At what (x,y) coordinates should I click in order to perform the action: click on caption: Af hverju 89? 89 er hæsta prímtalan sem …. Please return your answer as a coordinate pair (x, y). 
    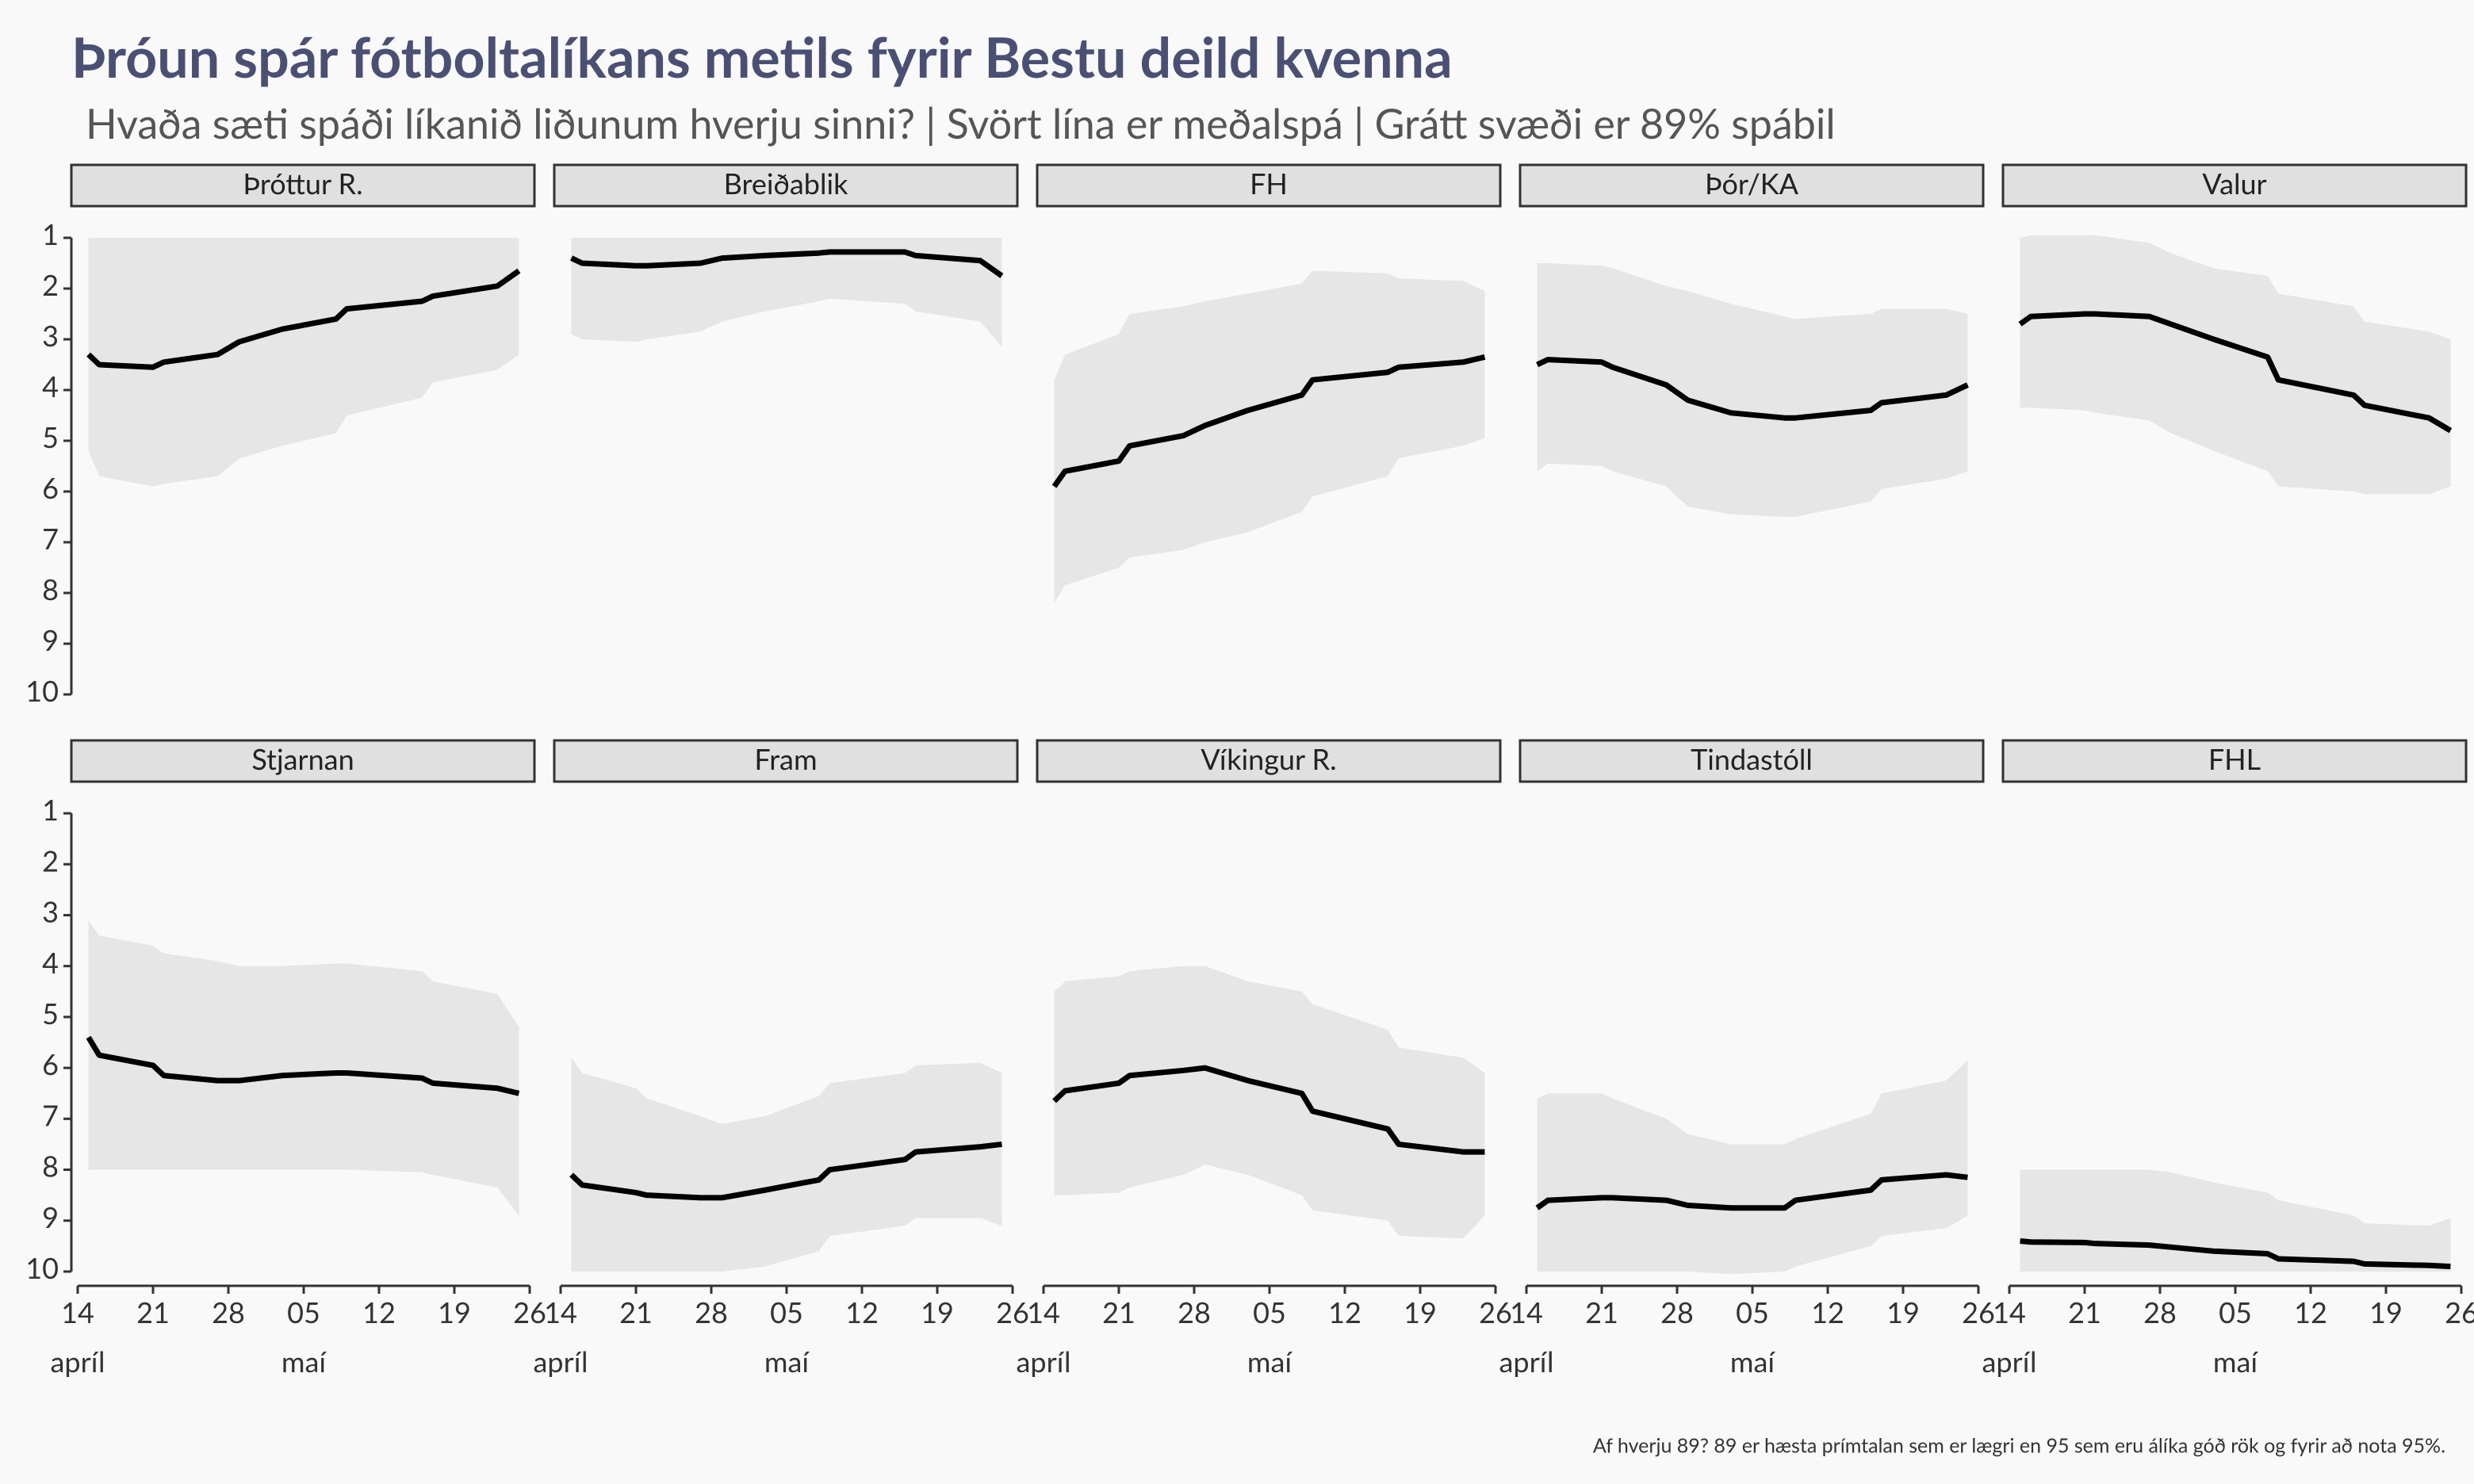
    Looking at the image, I should click on (2019, 1445).